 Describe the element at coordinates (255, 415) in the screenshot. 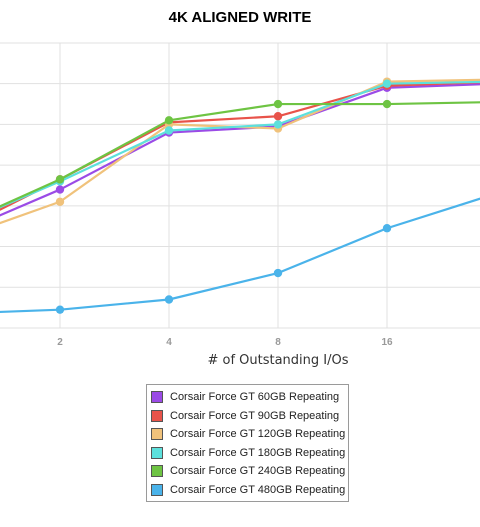

I see `legend-label: Corsair Force GT 90GB Repeating` at that location.